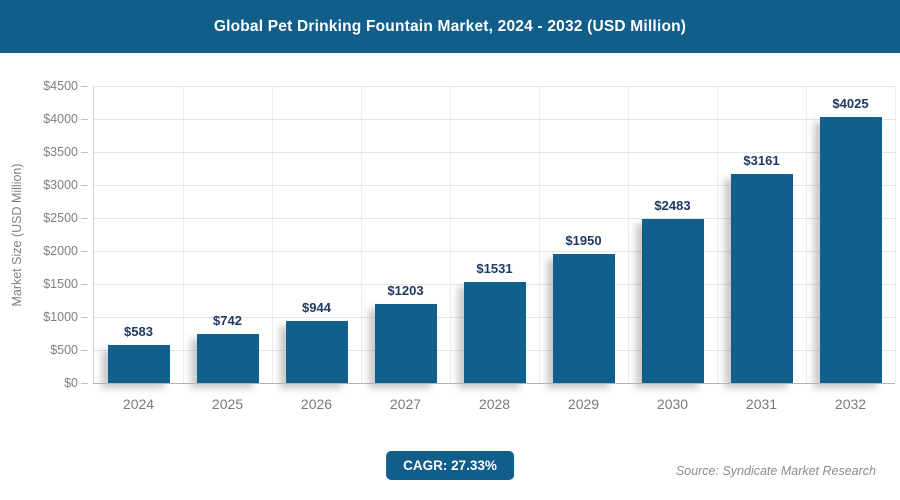 The image size is (900, 500). Describe the element at coordinates (227, 404) in the screenshot. I see `x-tick-label: 2025` at that location.